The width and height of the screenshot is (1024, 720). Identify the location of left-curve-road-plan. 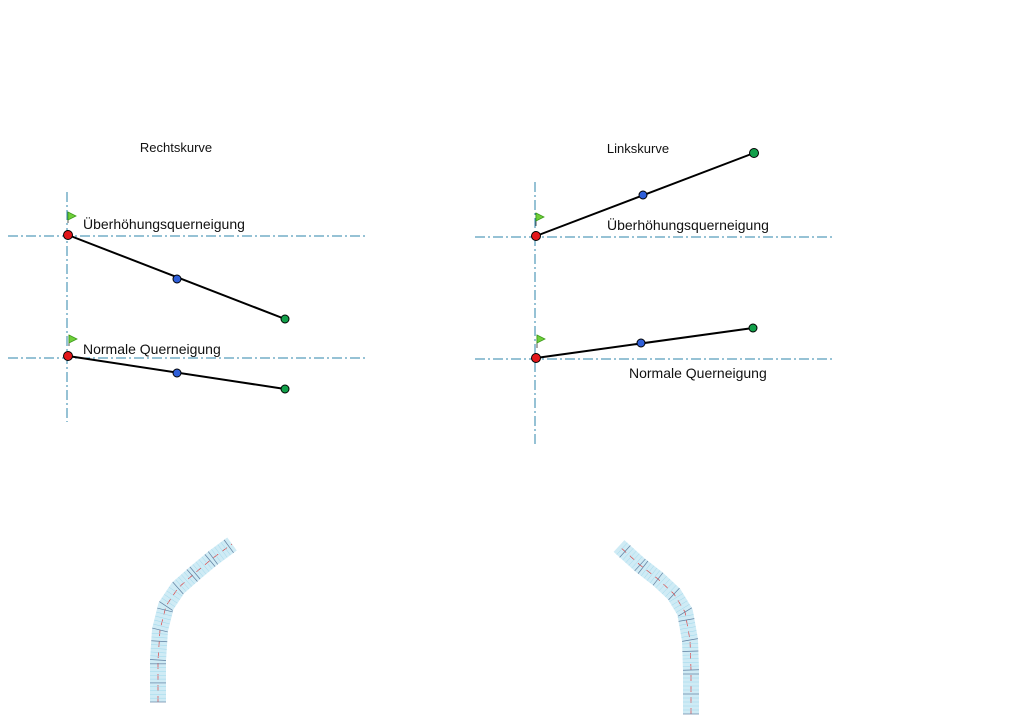
(656, 627).